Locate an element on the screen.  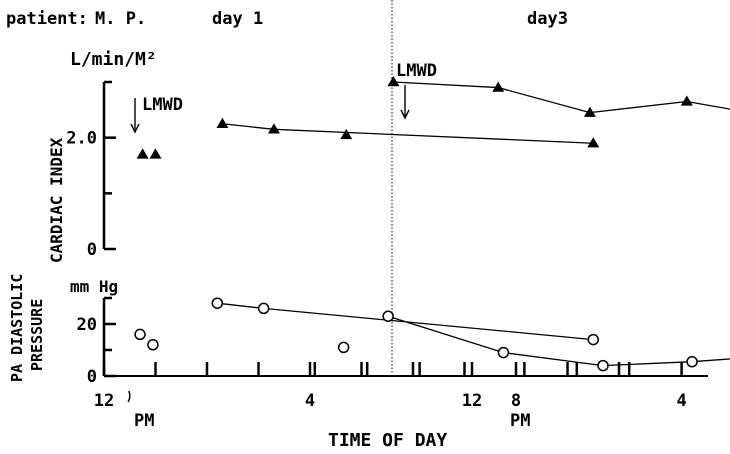
cardiac-unit-label: L/min/M² is located at coordinates (113, 59).